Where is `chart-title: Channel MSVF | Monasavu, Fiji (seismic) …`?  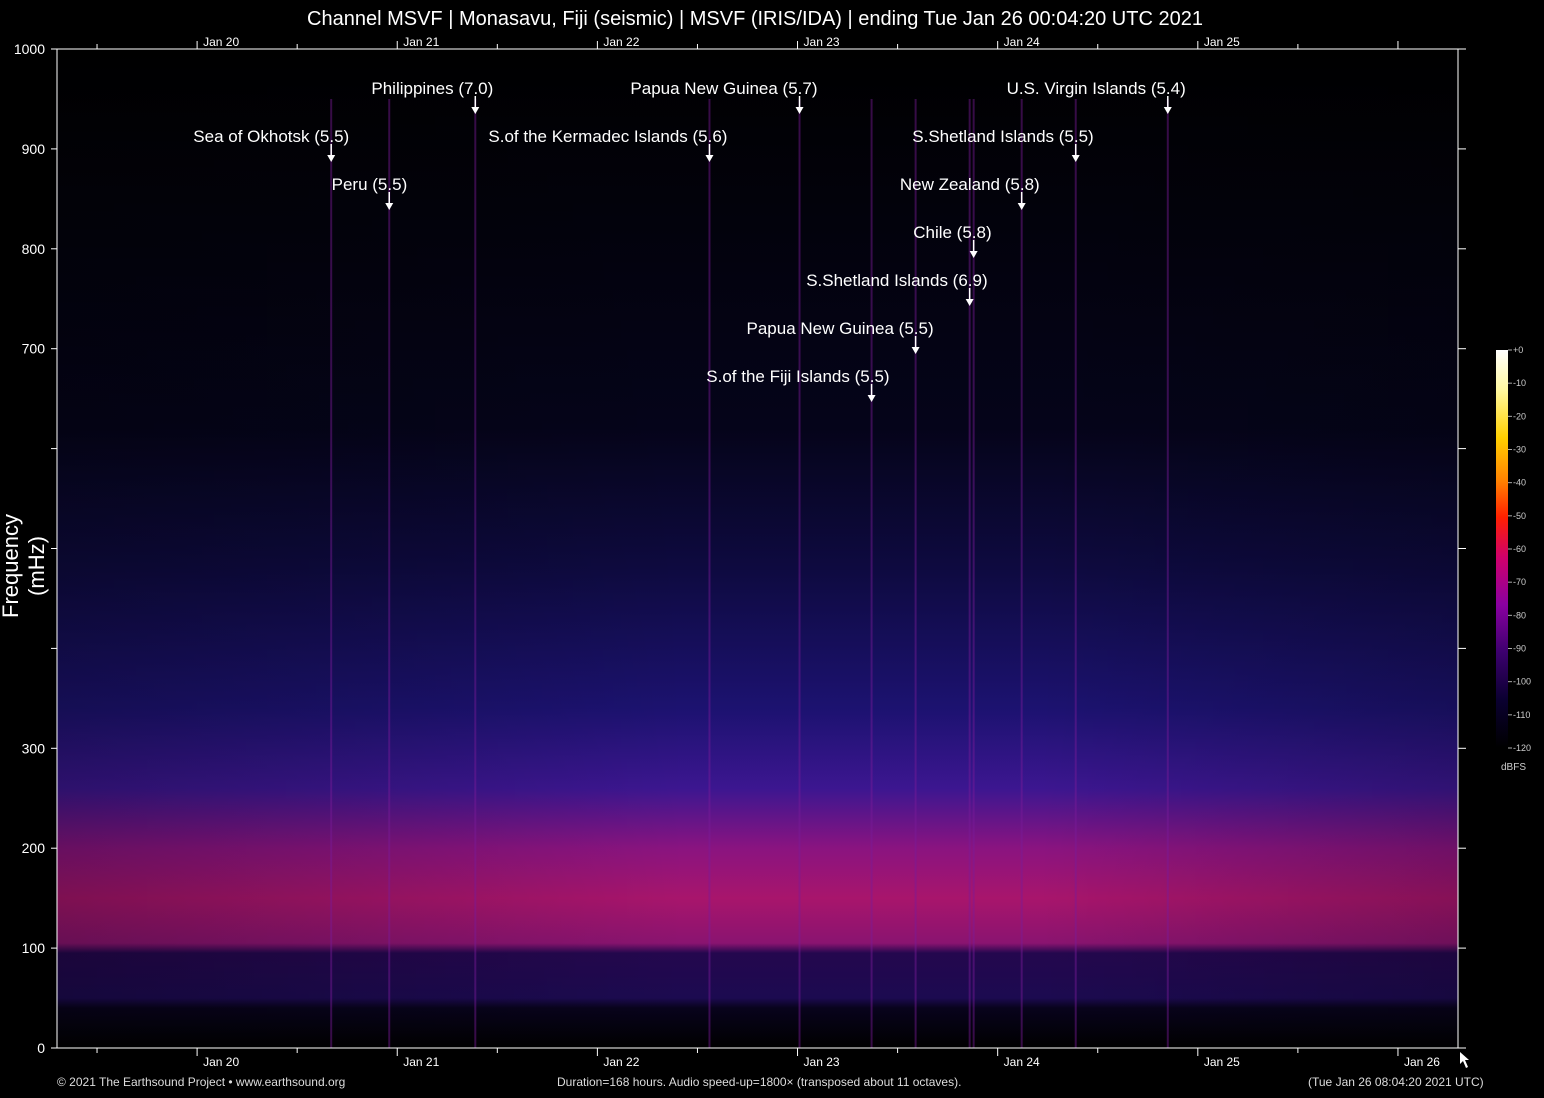 chart-title: Channel MSVF | Monasavu, Fiji (seismic) … is located at coordinates (755, 19).